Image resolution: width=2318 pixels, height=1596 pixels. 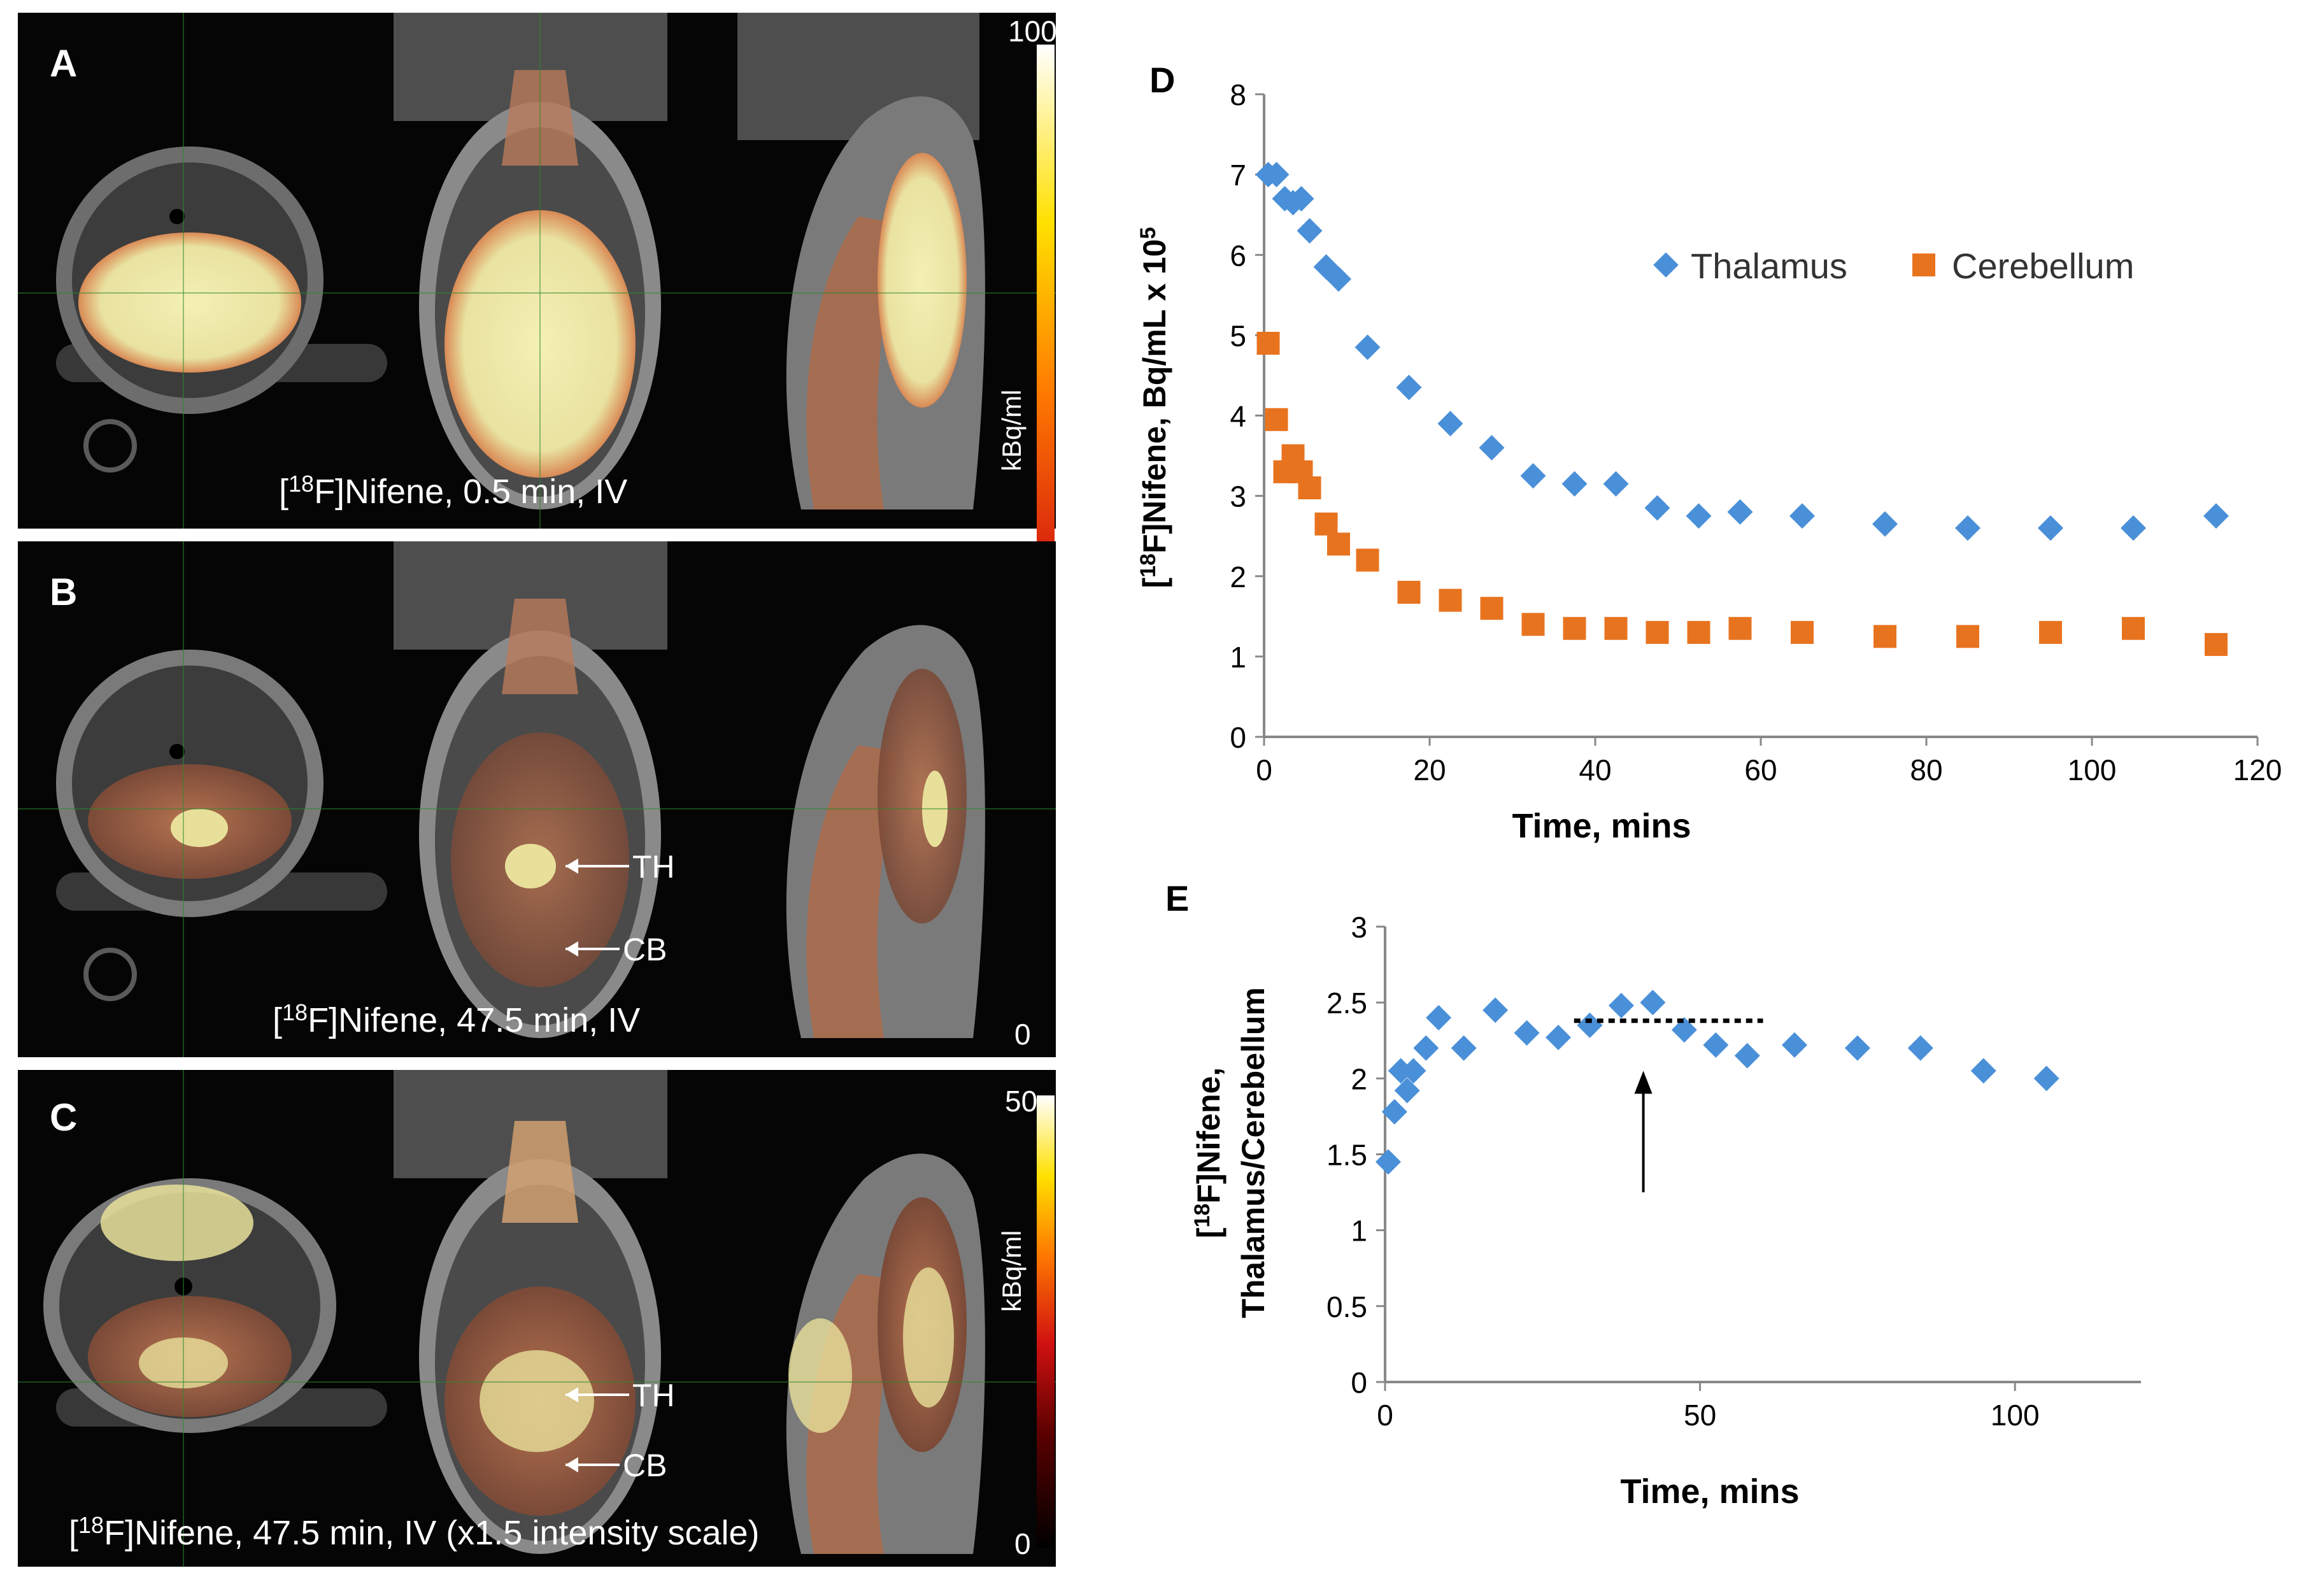 I want to click on chart-e-ylabel-line1: [18F]Nifene,, so click(x=1208, y=1152).